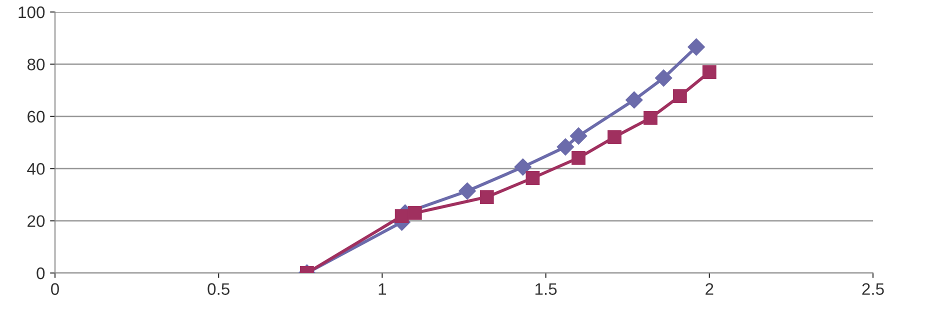 This screenshot has height=321, width=932. What do you see at coordinates (40, 273) in the screenshot?
I see `y-tick-label: 0` at bounding box center [40, 273].